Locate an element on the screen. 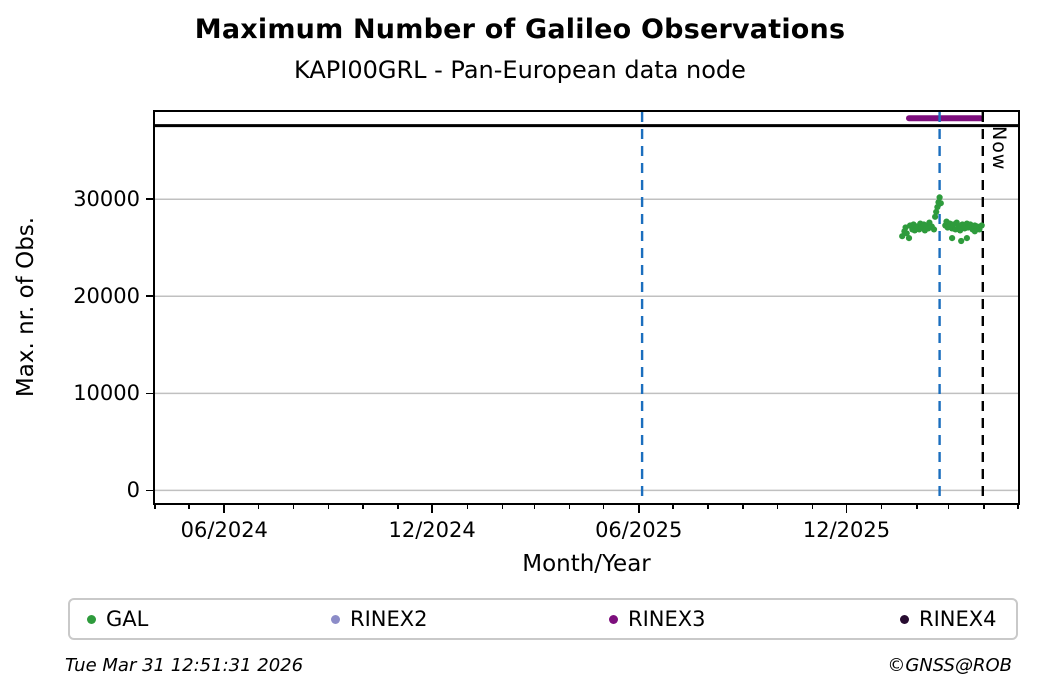  legend: GAL RINEX2 RINEX3 RINEX4 is located at coordinates (543, 619).